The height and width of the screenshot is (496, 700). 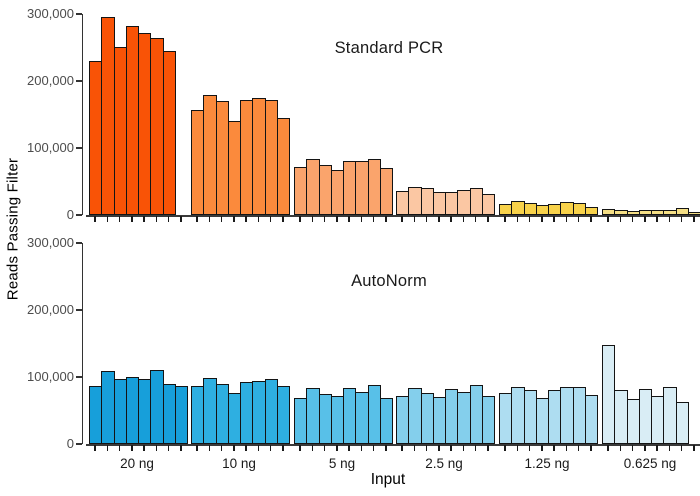 I want to click on x-category-label: 10 ng, so click(x=239, y=463).